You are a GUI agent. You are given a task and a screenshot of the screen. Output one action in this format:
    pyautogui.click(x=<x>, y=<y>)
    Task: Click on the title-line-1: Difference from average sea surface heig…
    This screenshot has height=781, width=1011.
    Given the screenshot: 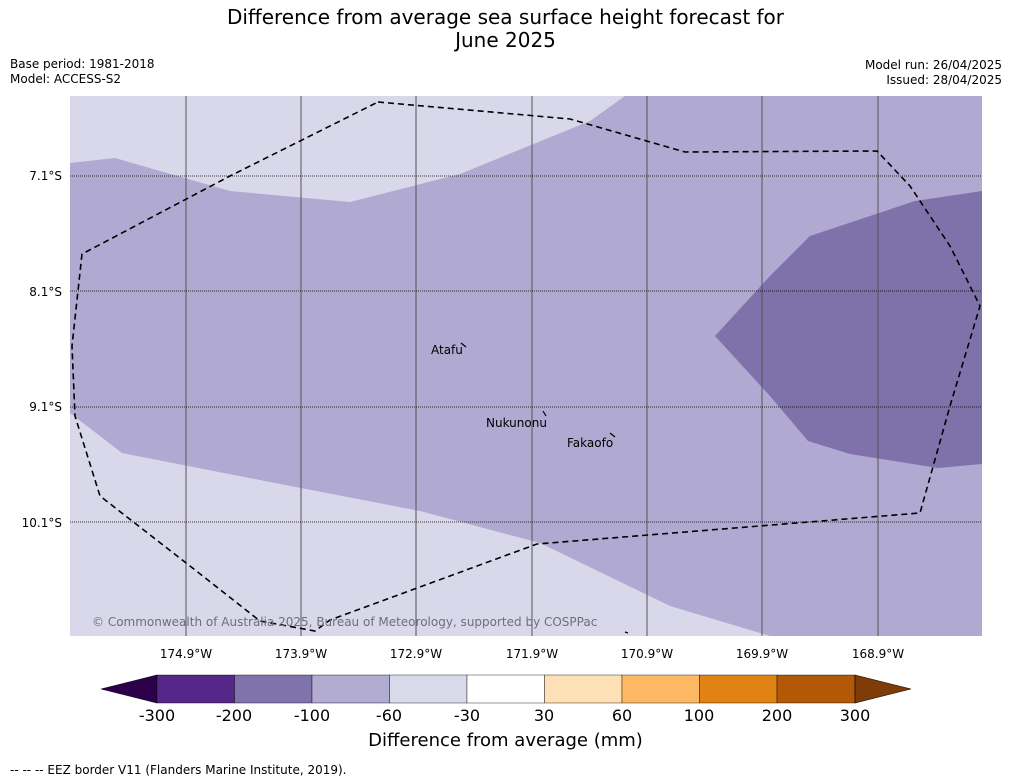 What is the action you would take?
    pyautogui.click(x=505, y=17)
    